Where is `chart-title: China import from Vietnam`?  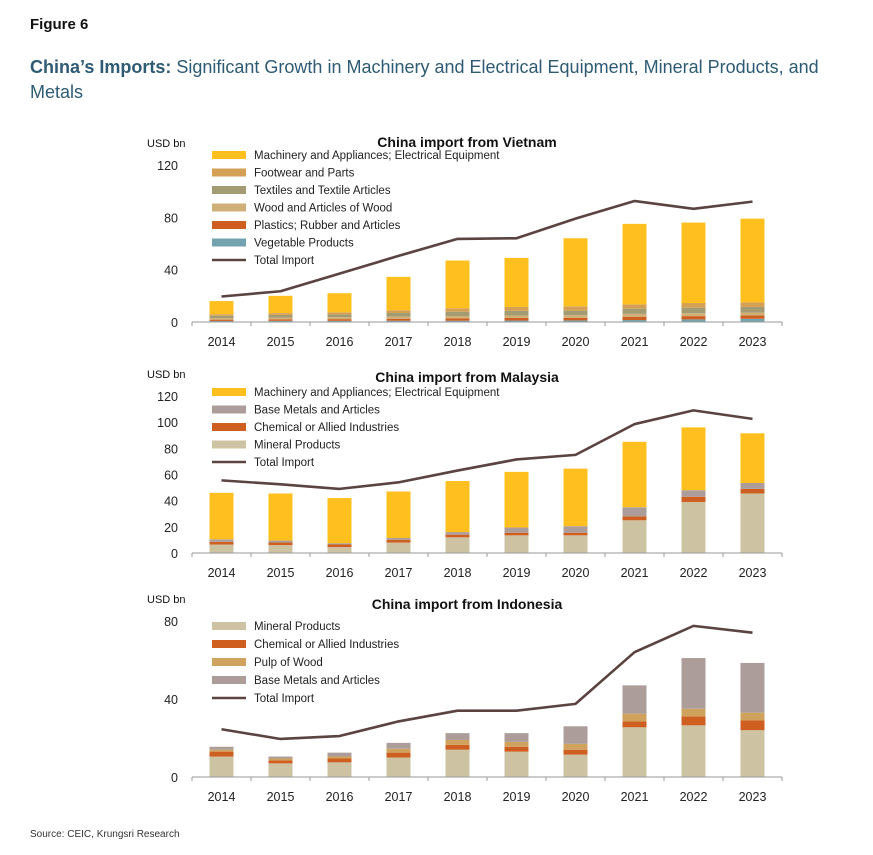 chart-title: China import from Vietnam is located at coordinates (466, 142).